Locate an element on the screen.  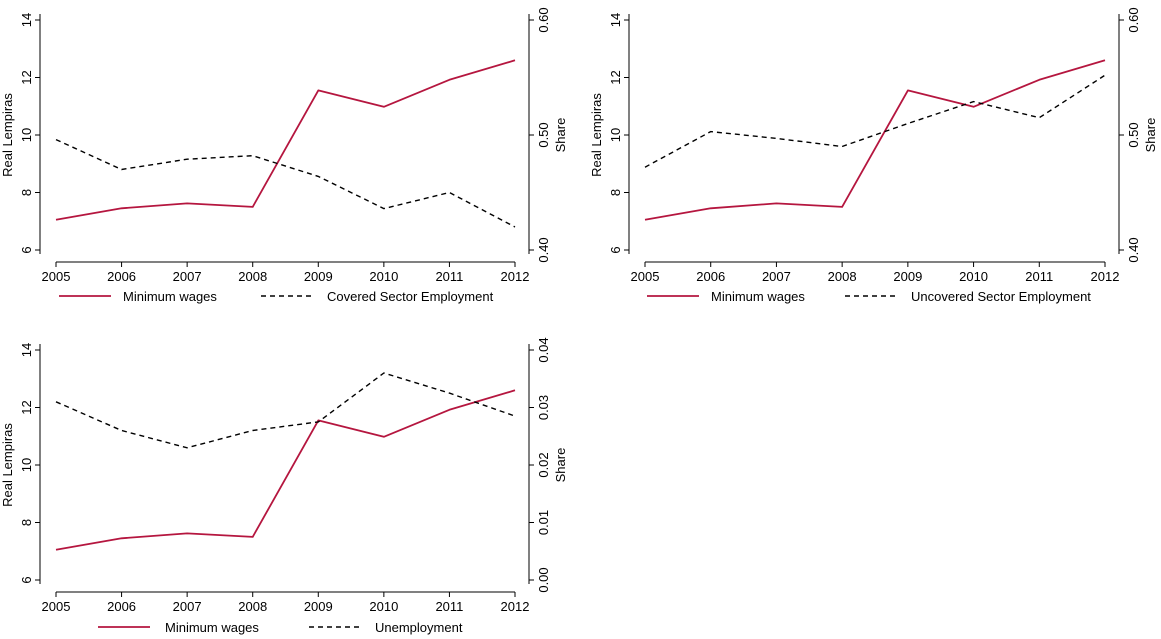
legend-label-share: Unemployment is located at coordinates (419, 627).